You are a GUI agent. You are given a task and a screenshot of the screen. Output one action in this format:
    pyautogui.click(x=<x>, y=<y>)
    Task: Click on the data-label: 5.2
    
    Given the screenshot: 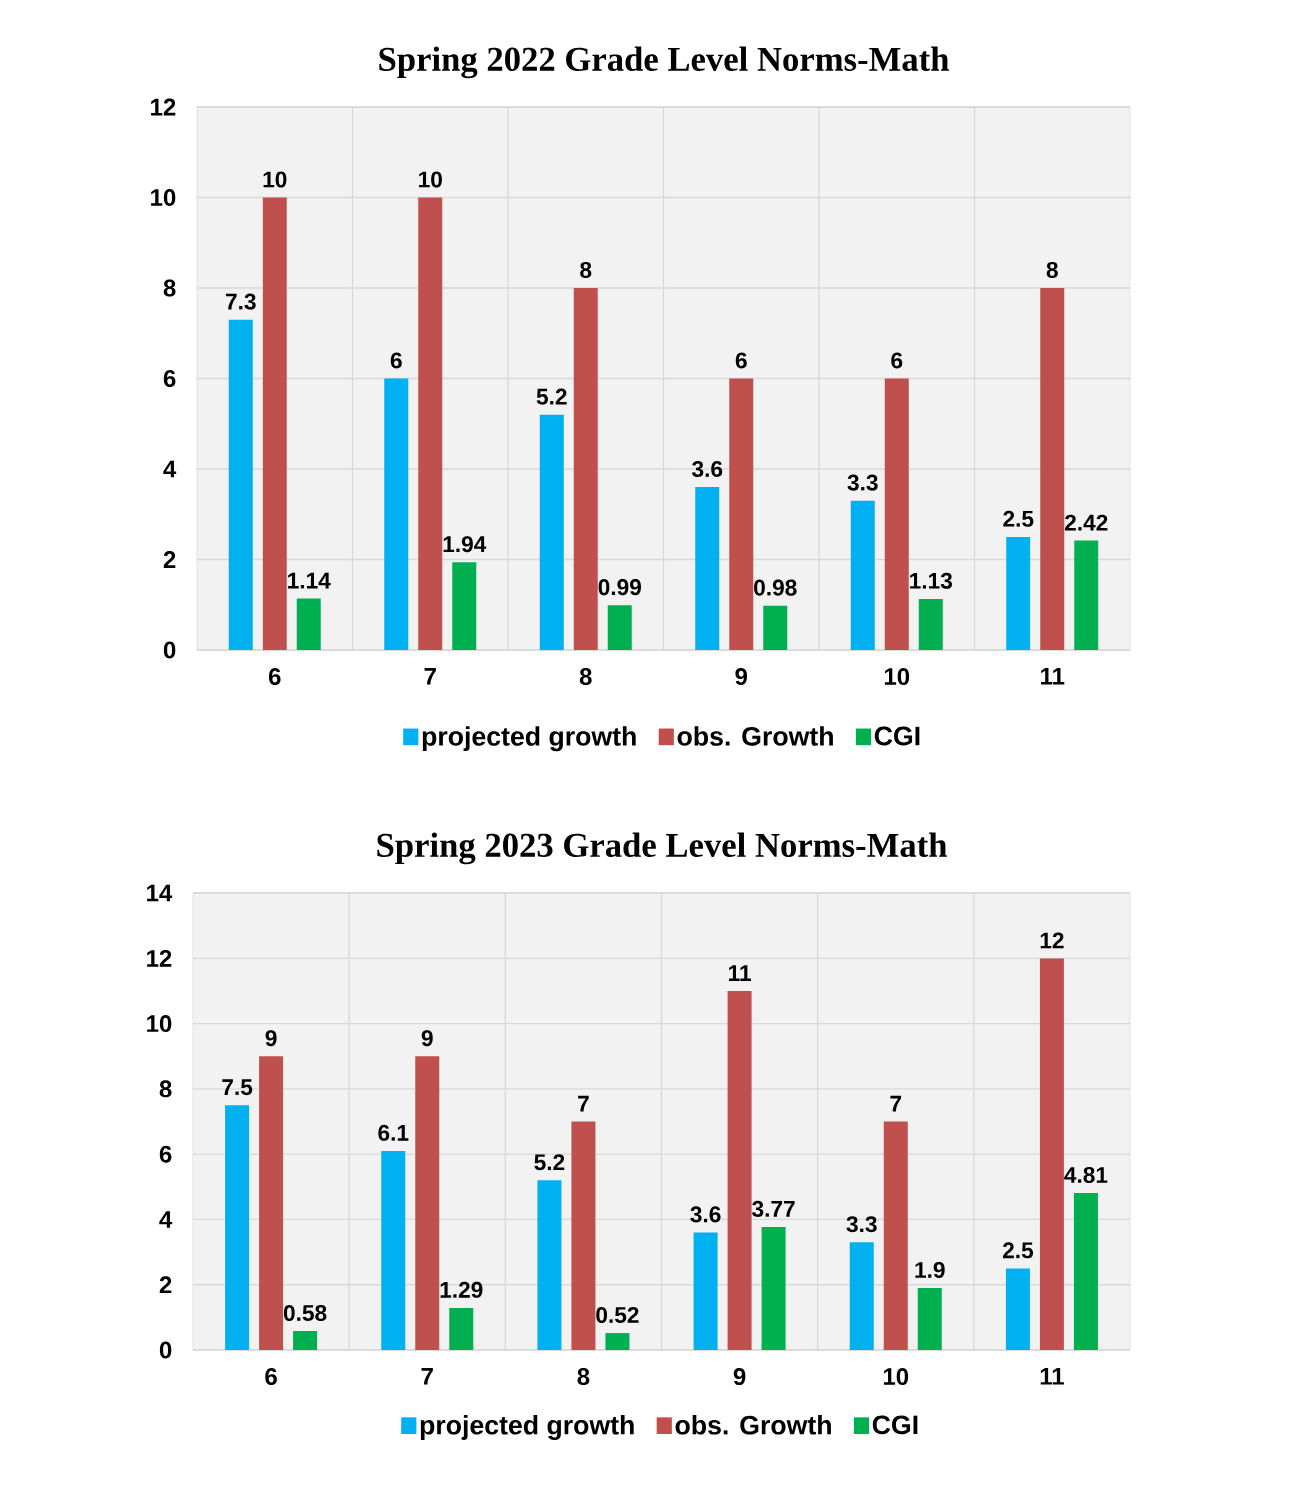 What is the action you would take?
    pyautogui.click(x=549, y=1162)
    